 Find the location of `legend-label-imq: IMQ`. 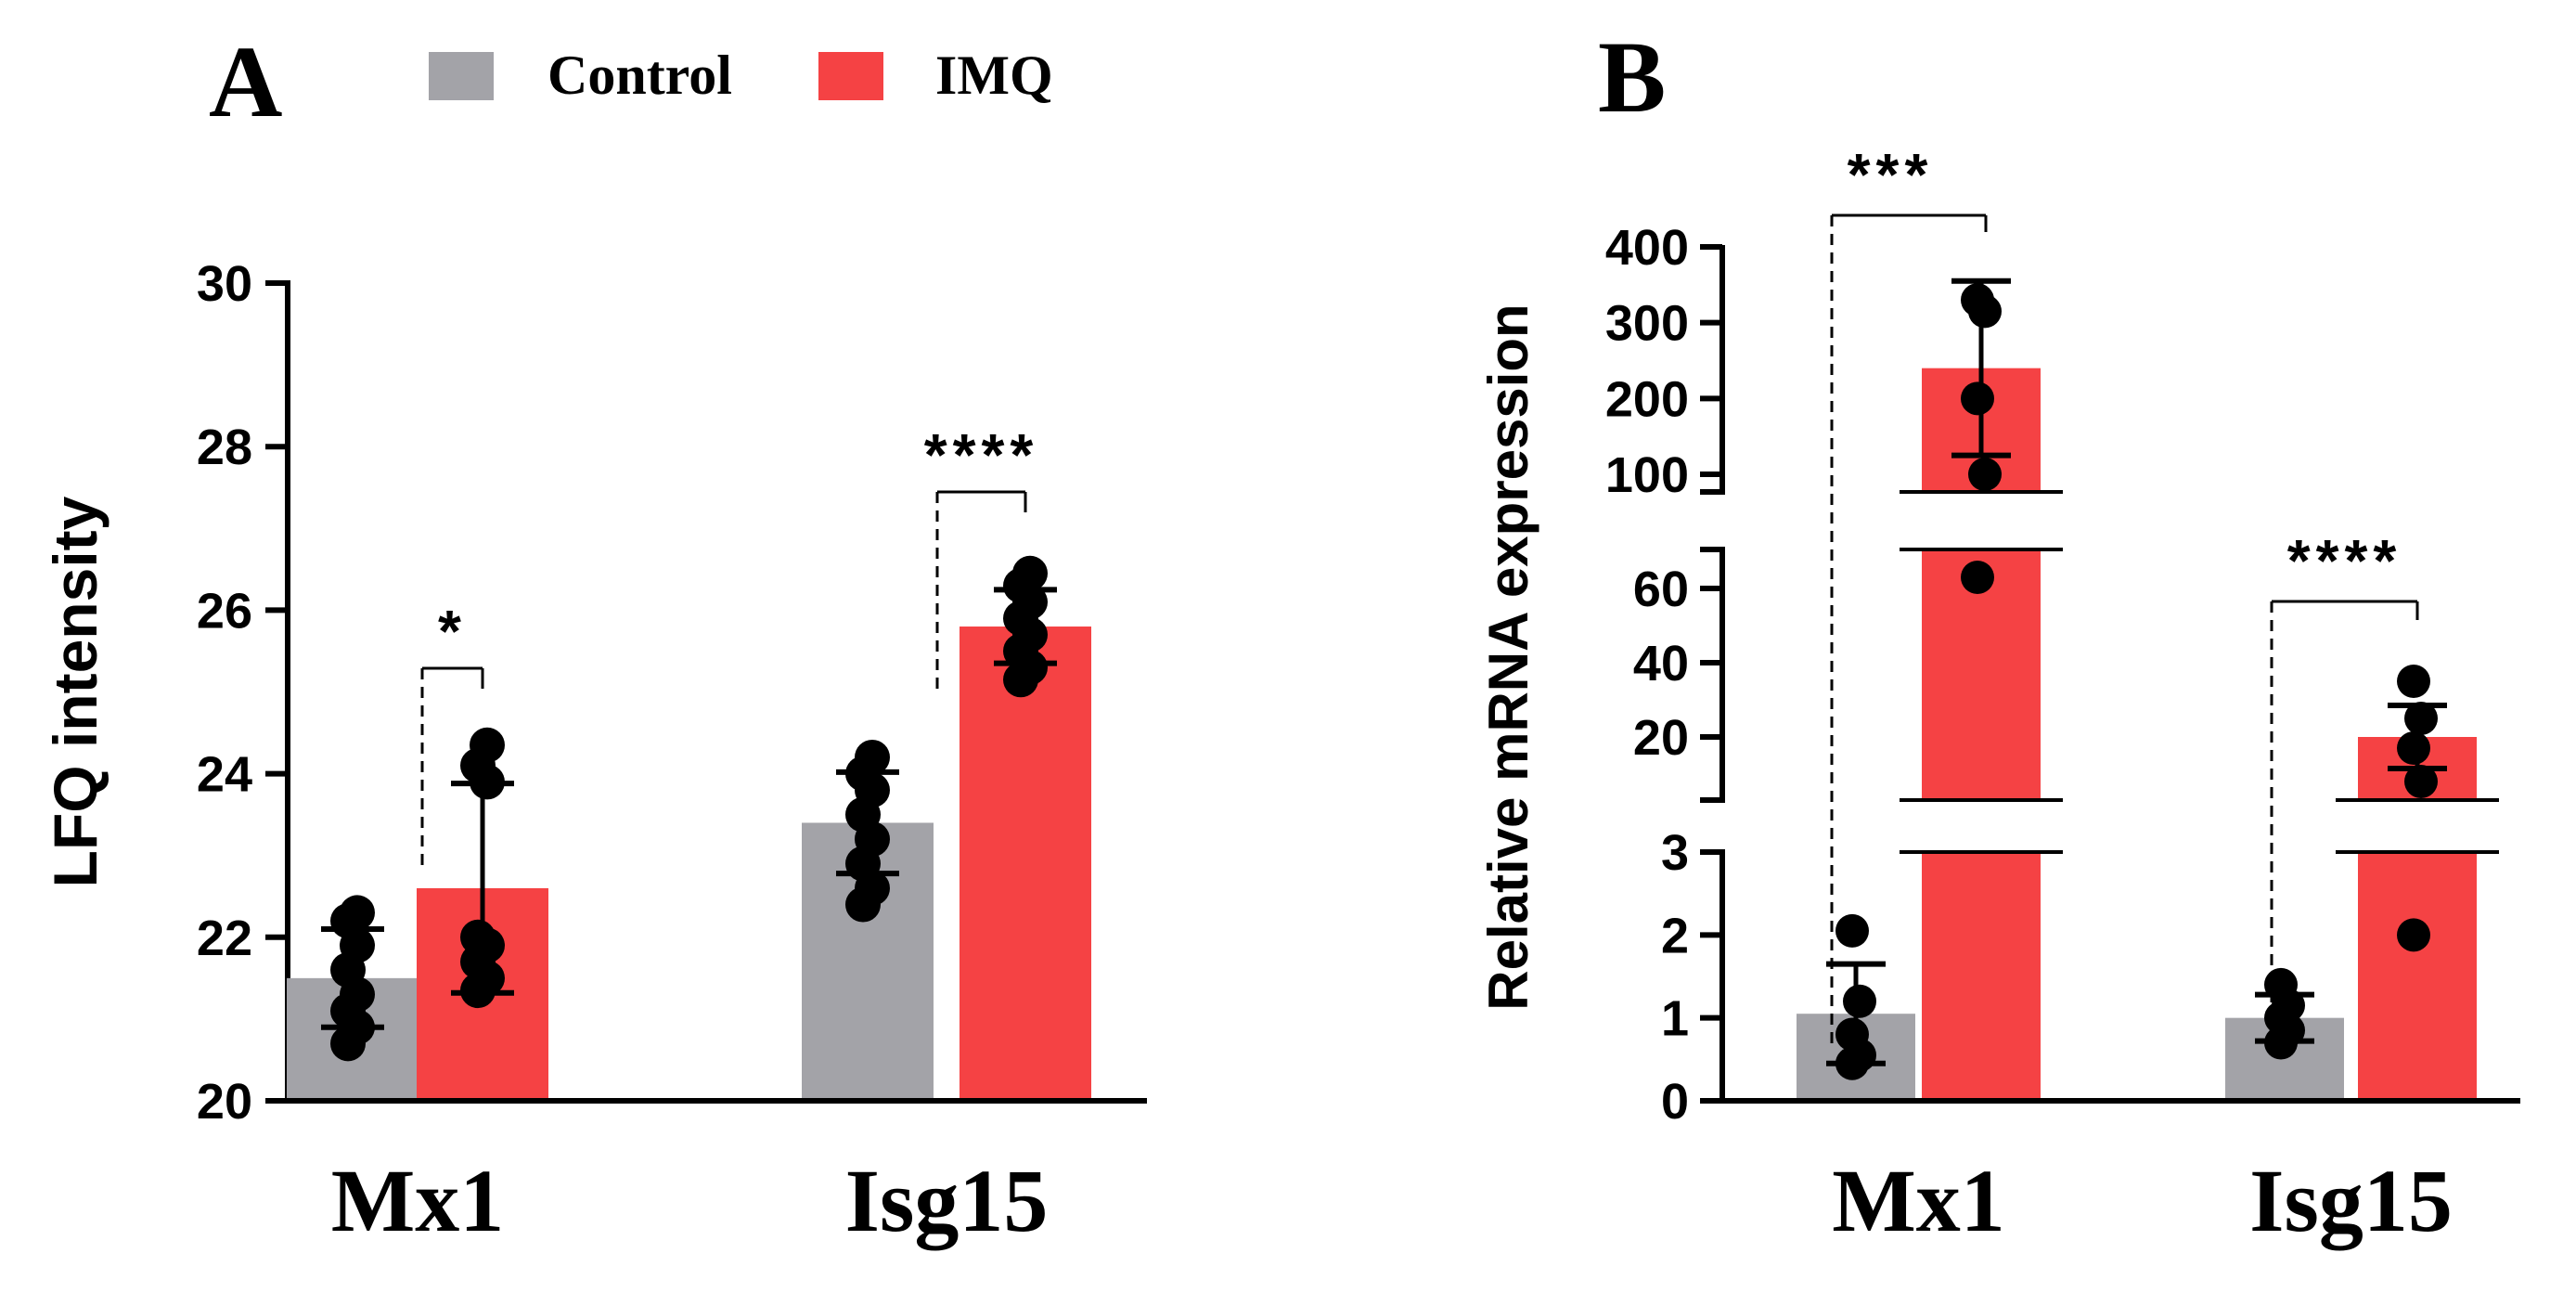

legend-label-imq: IMQ is located at coordinates (994, 75).